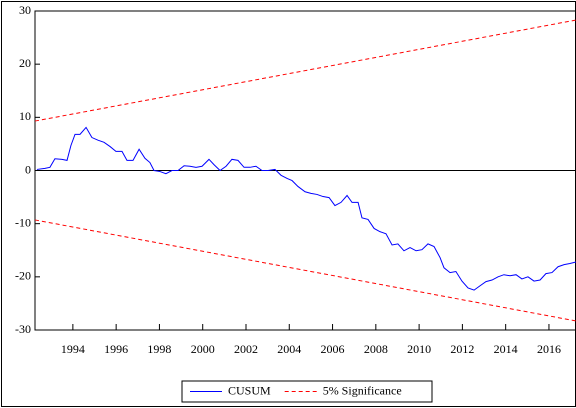 This screenshot has height=408, width=576. I want to click on x-tick-label: 2008, so click(376, 349).